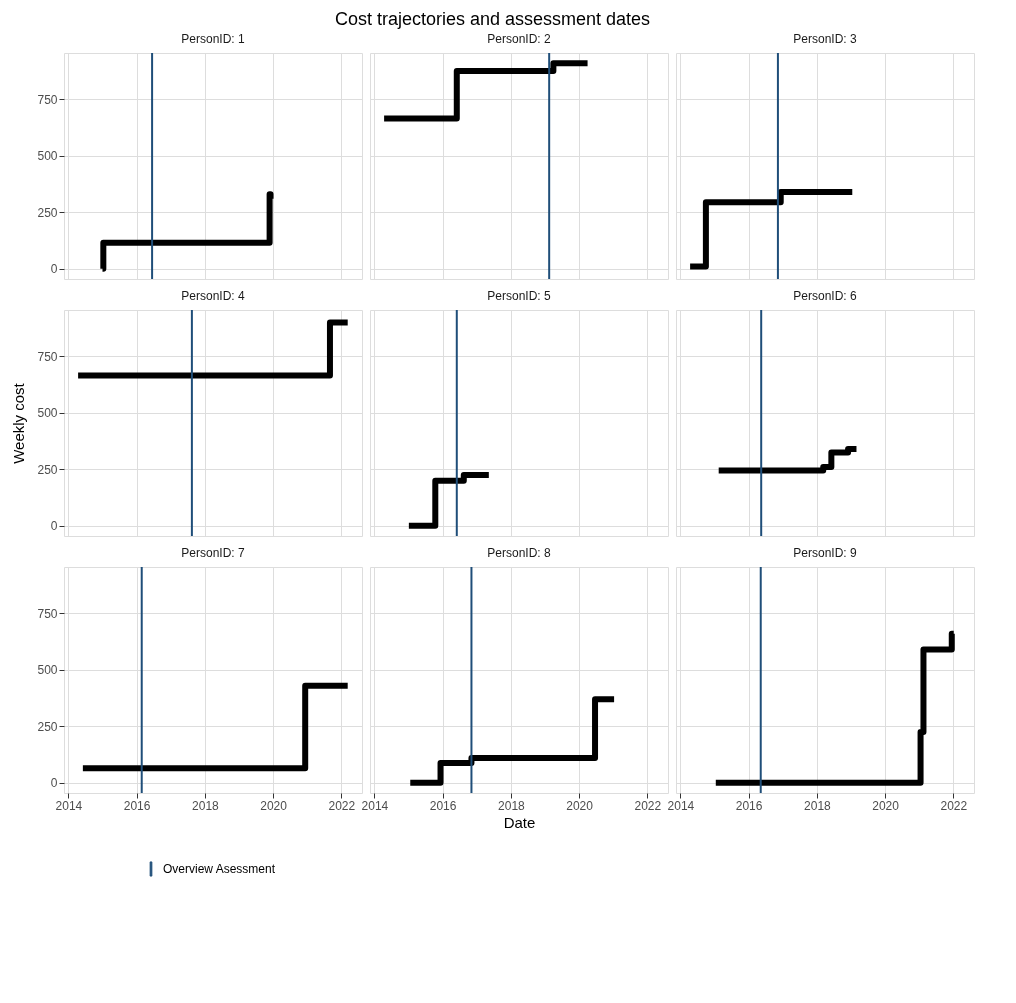  Describe the element at coordinates (519, 553) in the screenshot. I see `chart-title: PersonID: 8` at that location.